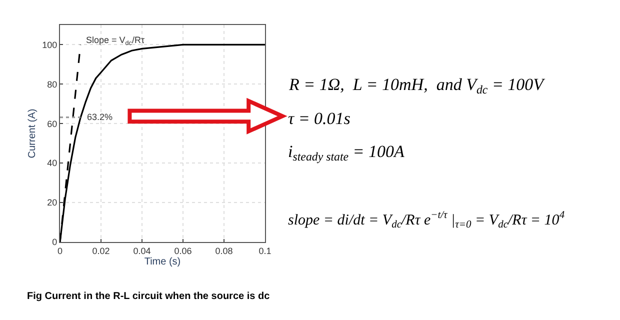 This screenshot has width=620, height=320. Describe the element at coordinates (142, 251) in the screenshot. I see `x-tick-label: 0.04` at that location.